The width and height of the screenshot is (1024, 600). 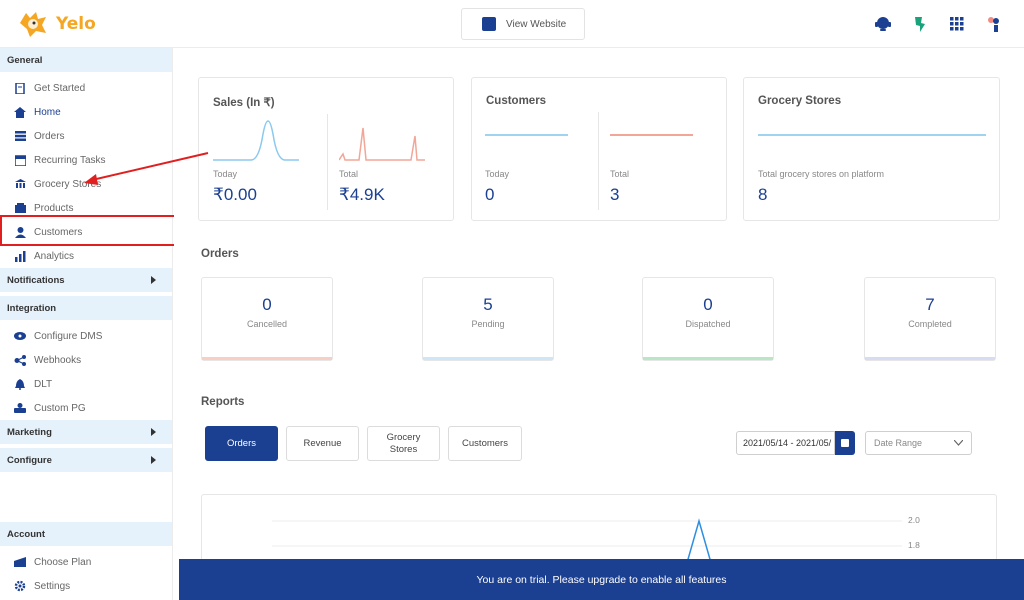 What do you see at coordinates (60, 408) in the screenshot?
I see `sidebar-item-label: Custom PG` at bounding box center [60, 408].